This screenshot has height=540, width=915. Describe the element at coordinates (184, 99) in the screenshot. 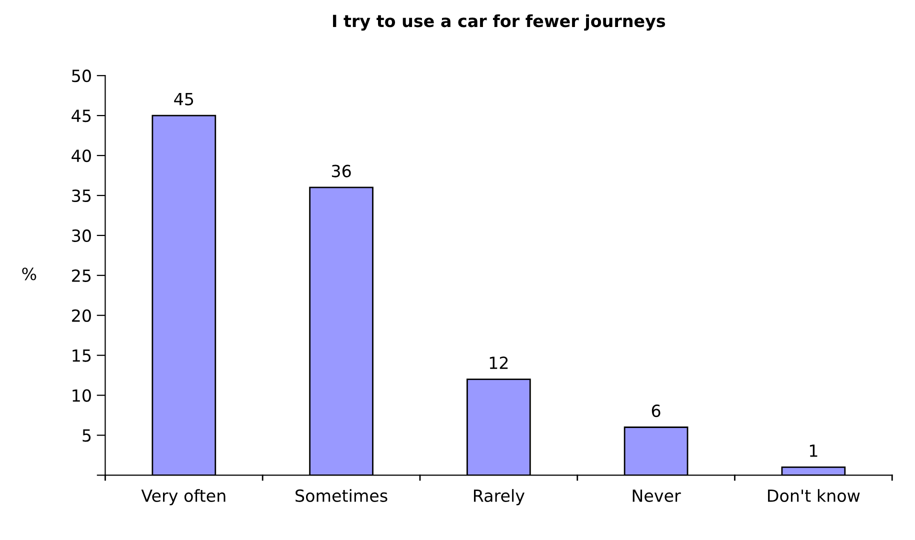

I see `data-label: 45` at that location.